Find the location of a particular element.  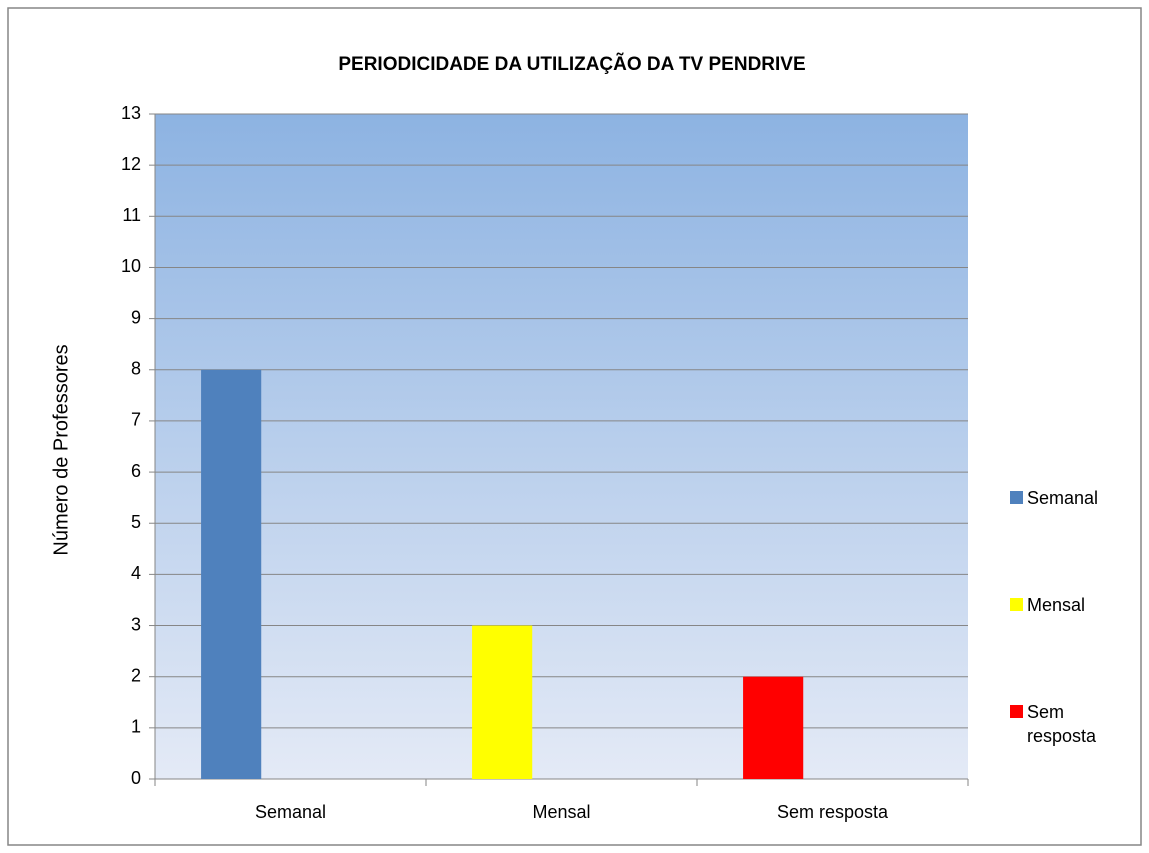

x-tick-label: Mensal is located at coordinates (561, 812).